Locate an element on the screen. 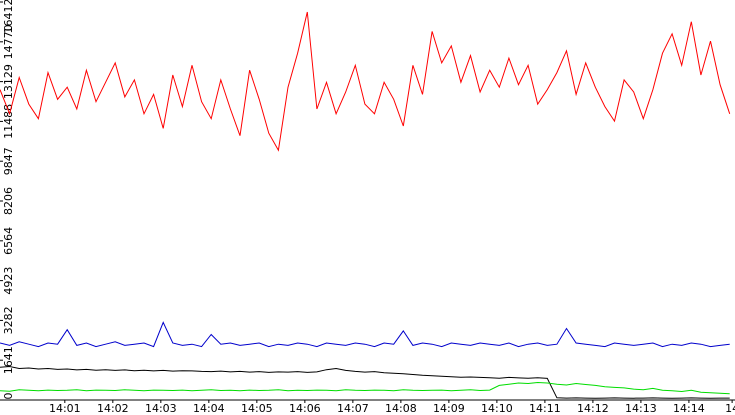 This screenshot has height=415, width=735. y-tick-label: 1641 is located at coordinates (8, 360).